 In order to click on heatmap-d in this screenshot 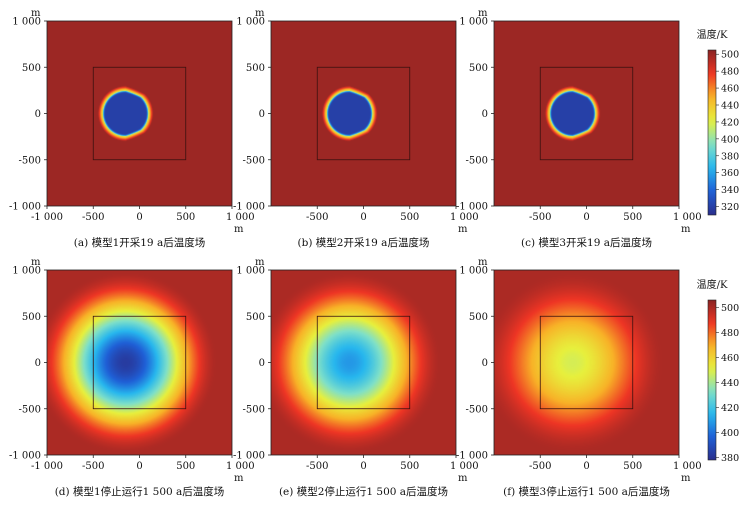, I will do `click(139, 362)`.